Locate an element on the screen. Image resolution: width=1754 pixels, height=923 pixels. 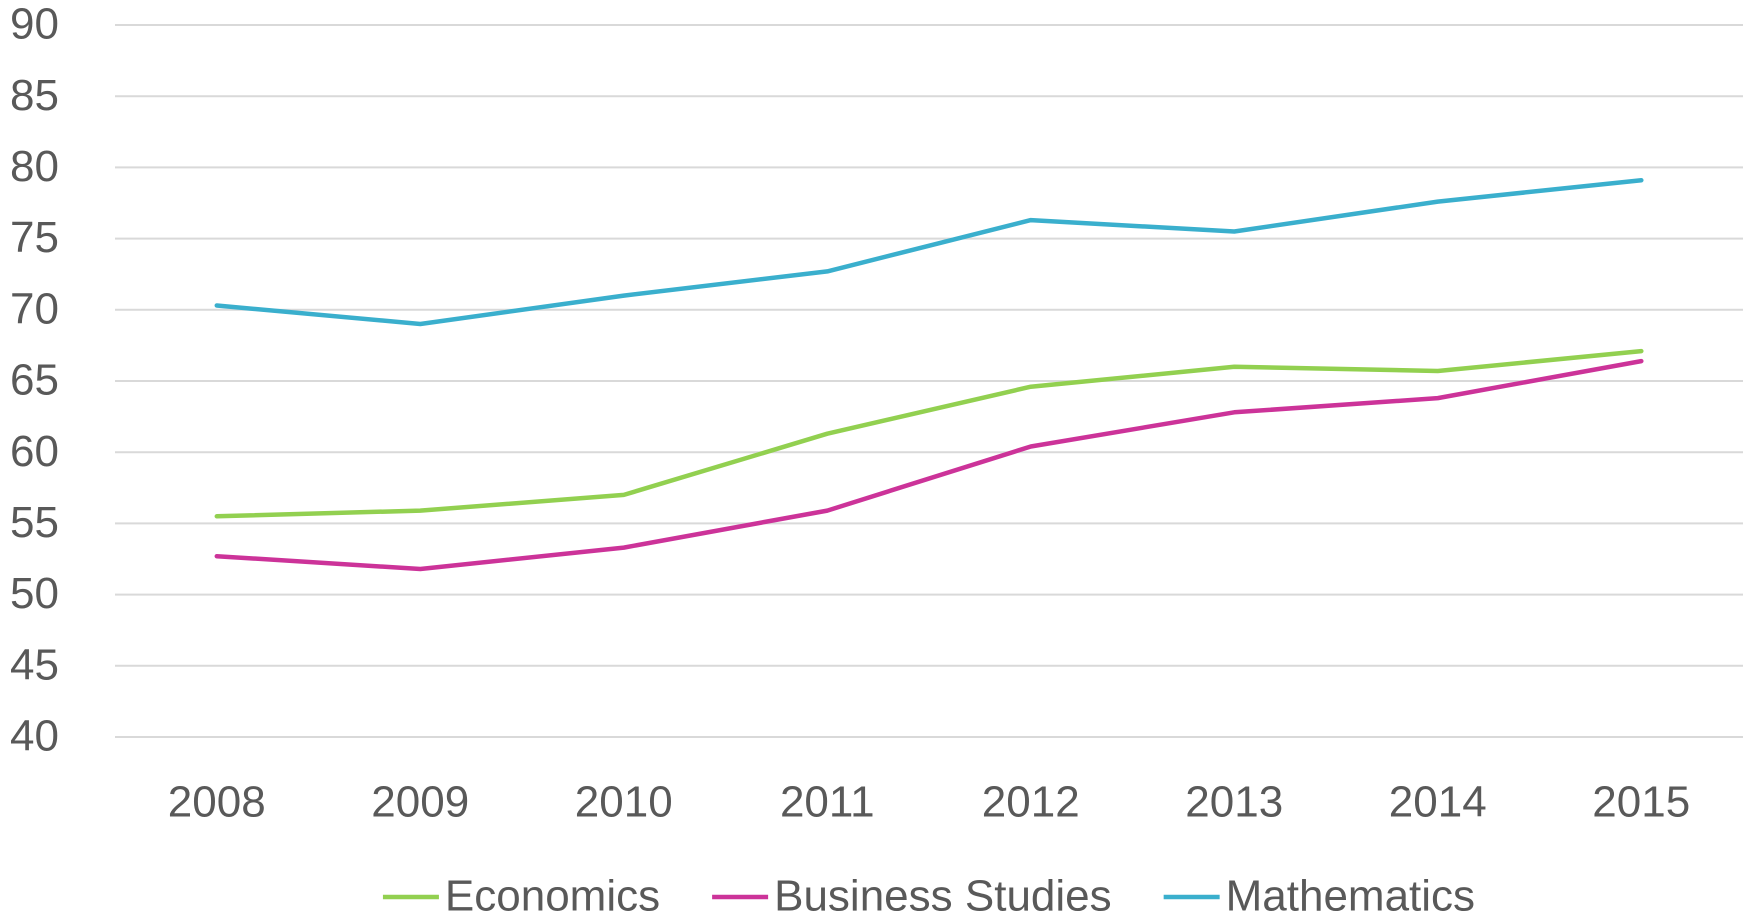
y-tick-label: 40 is located at coordinates (34, 736).